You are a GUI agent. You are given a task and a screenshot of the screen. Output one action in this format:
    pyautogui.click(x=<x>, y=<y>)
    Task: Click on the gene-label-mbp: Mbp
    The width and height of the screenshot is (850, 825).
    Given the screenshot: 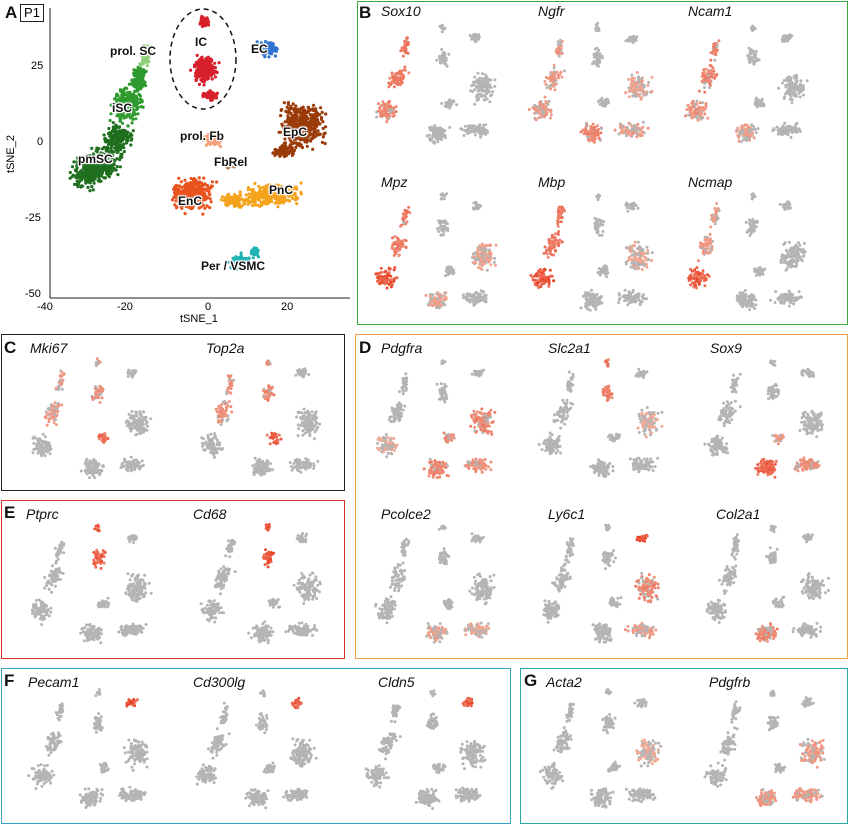 What is the action you would take?
    pyautogui.click(x=552, y=182)
    